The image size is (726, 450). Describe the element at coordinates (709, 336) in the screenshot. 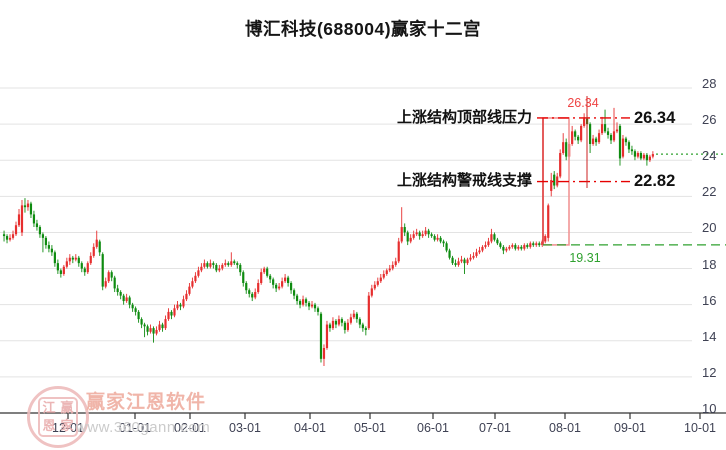

I see `y-axis-label: 14` at that location.